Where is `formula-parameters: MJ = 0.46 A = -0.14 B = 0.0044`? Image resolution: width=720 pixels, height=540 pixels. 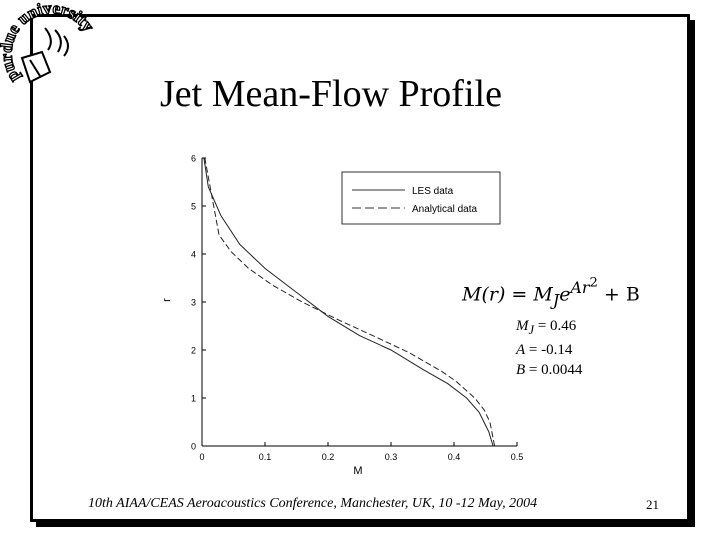
formula-parameters: MJ = 0.46 A = -0.14 B = 0.0044 is located at coordinates (549, 348).